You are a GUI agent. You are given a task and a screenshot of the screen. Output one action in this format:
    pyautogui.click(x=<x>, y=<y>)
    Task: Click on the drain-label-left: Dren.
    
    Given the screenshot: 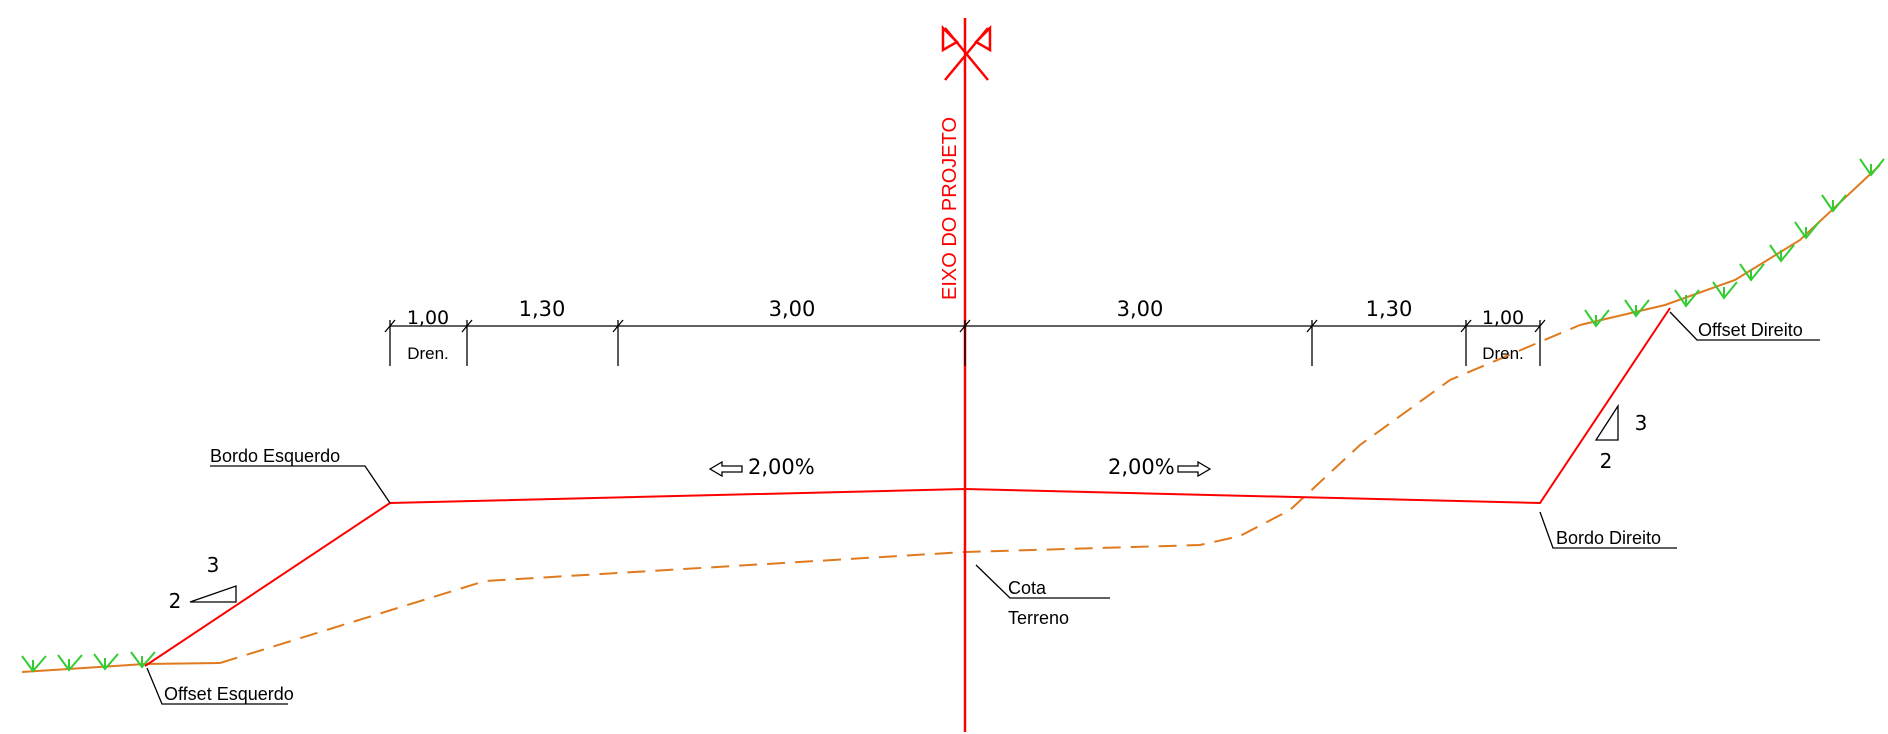 What is the action you would take?
    pyautogui.click(x=428, y=353)
    